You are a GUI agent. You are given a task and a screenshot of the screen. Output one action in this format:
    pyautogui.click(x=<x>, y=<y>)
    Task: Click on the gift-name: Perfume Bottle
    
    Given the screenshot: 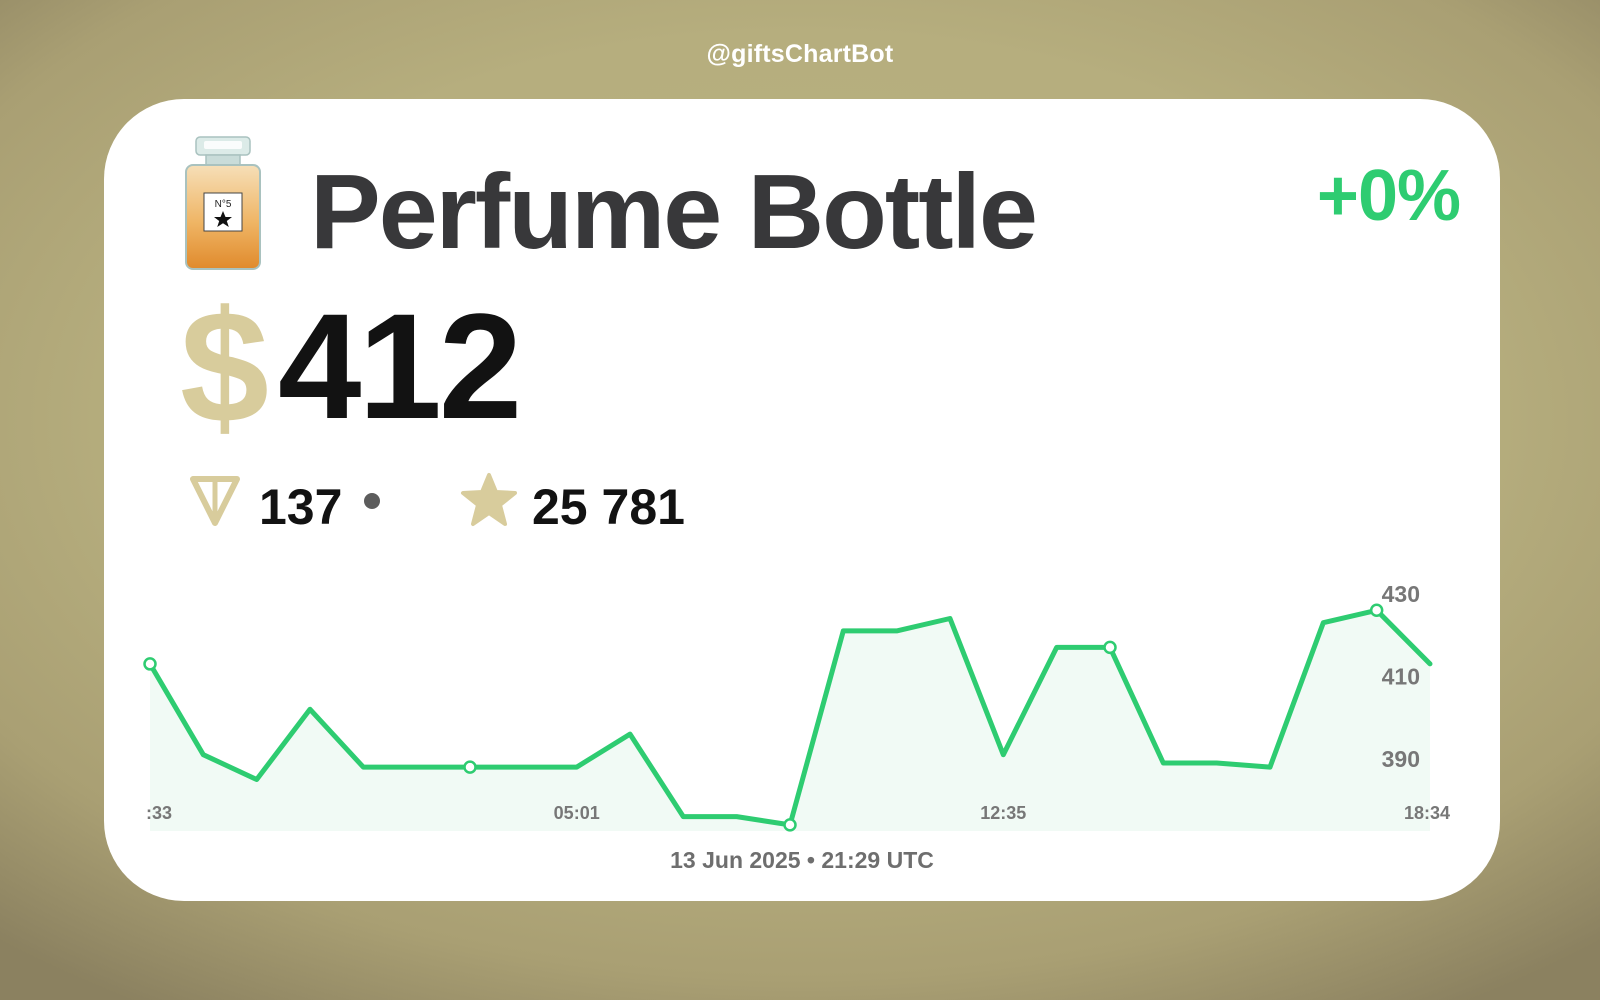 What is the action you would take?
    pyautogui.click(x=674, y=212)
    